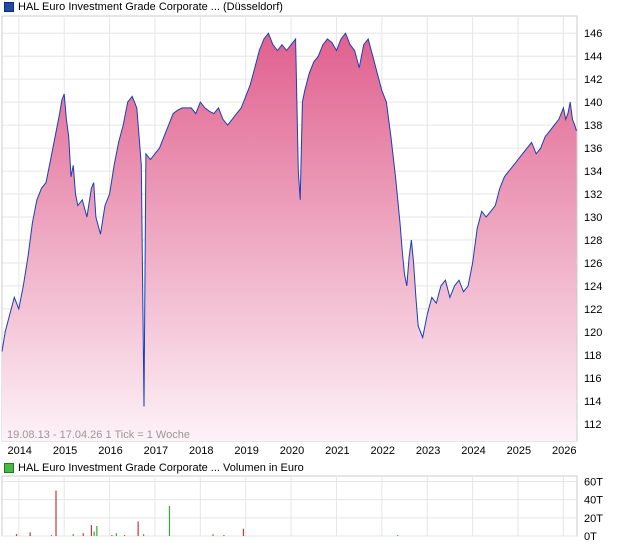  Describe the element at coordinates (473, 451) in the screenshot. I see `price-x-tick-label: 2024` at that location.